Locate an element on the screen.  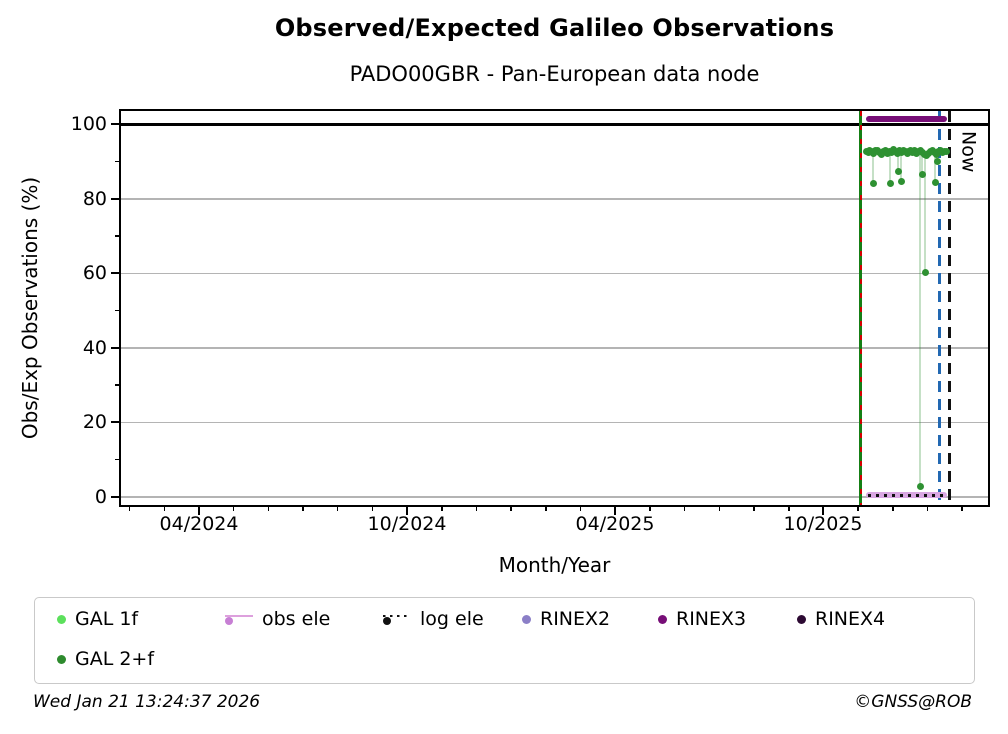
legend-label: obs ele is located at coordinates (296, 619).